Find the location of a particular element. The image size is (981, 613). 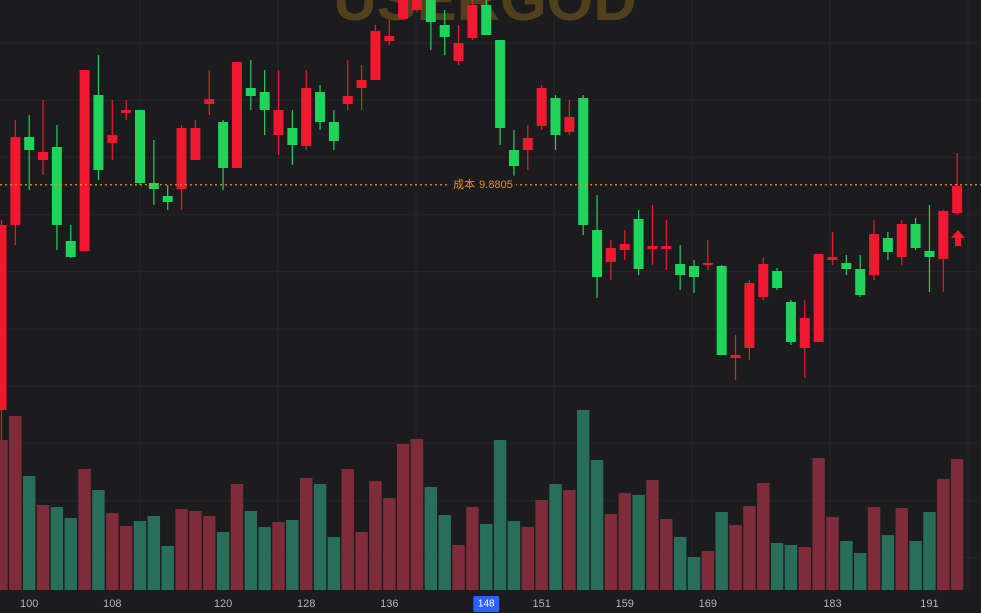

x-tick-label: 108 is located at coordinates (112, 604).